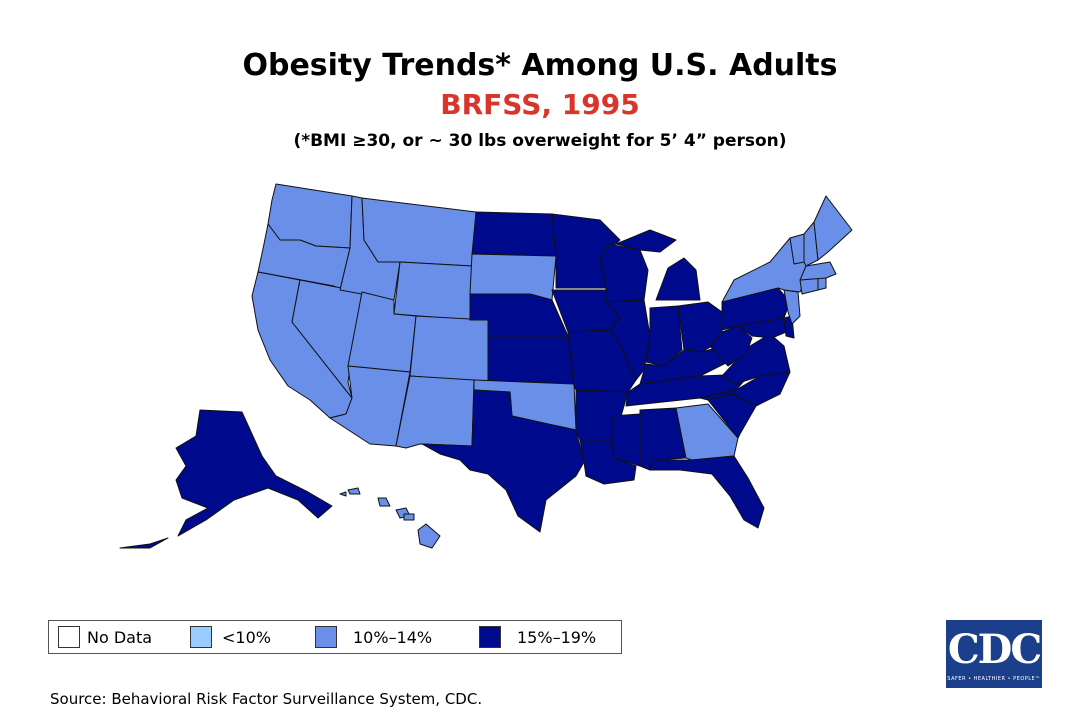 The width and height of the screenshot is (1080, 720). I want to click on state-fl, so click(707, 492).